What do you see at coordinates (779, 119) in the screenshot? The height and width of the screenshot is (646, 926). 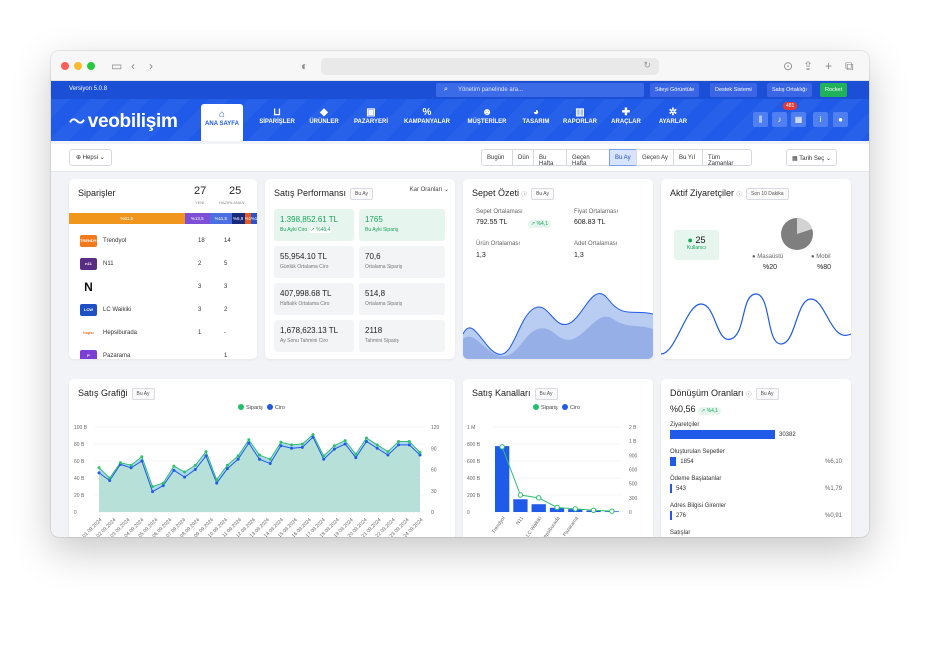 I see `notification-bell-icon: ♪` at bounding box center [779, 119].